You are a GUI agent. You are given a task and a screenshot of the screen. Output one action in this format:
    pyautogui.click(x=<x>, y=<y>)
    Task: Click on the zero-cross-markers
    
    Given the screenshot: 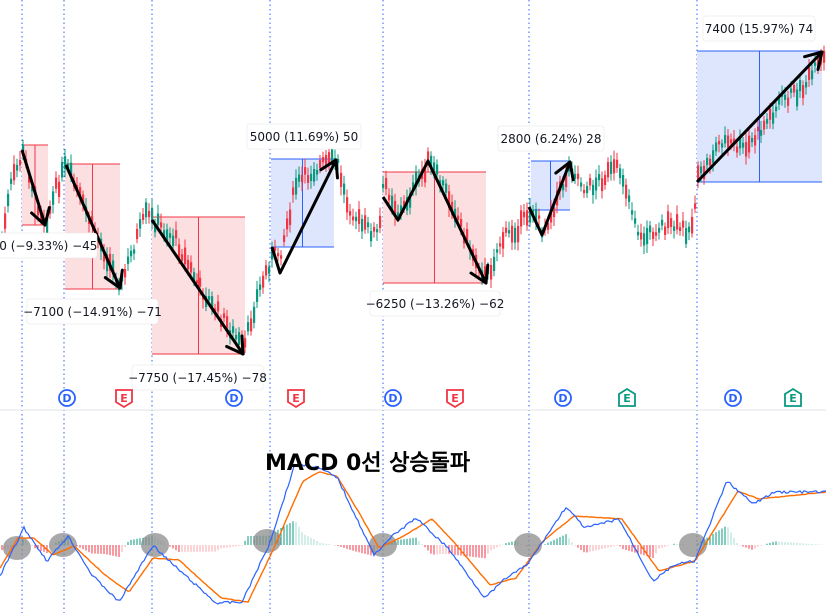 What is the action you would take?
    pyautogui.click(x=355, y=544)
    